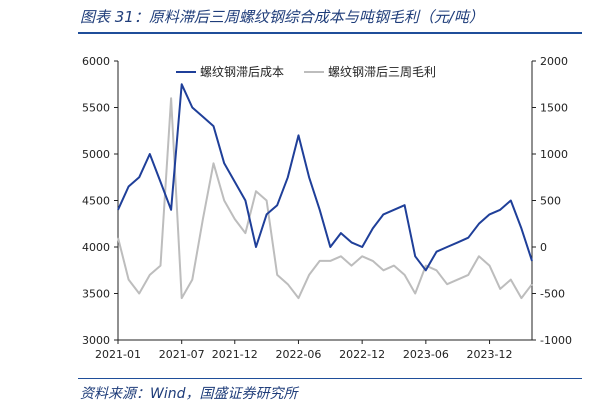  I want to click on x-tick-label: 2022-12, so click(362, 354).